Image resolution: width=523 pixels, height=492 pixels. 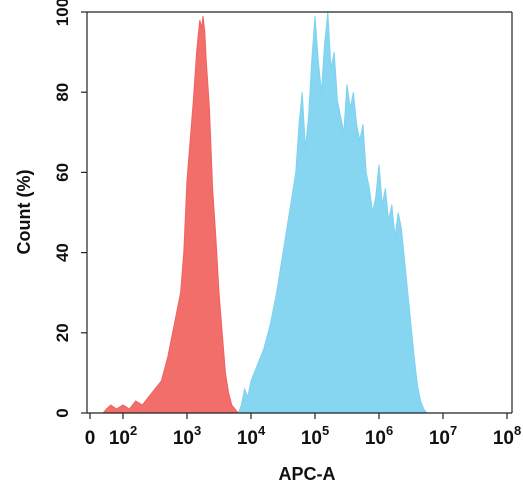 I want to click on x-tick-label: 10⁴, so click(x=251, y=436).